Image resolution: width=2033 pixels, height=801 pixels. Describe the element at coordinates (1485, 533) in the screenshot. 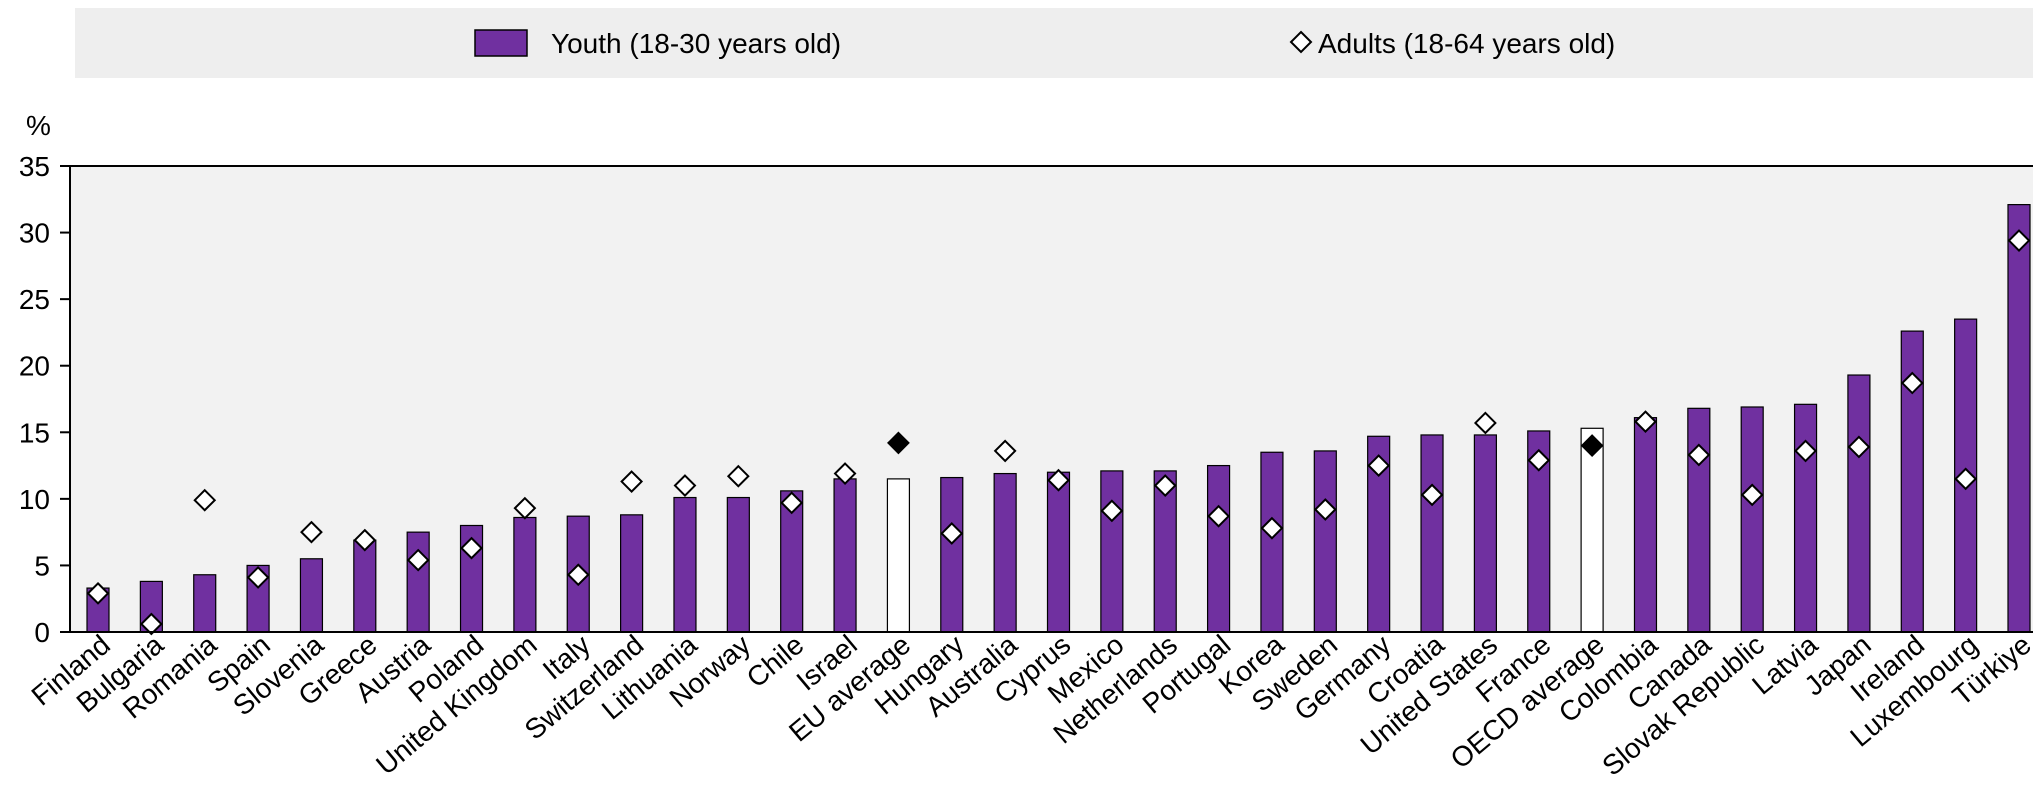

I see `bar-united-states` at that location.